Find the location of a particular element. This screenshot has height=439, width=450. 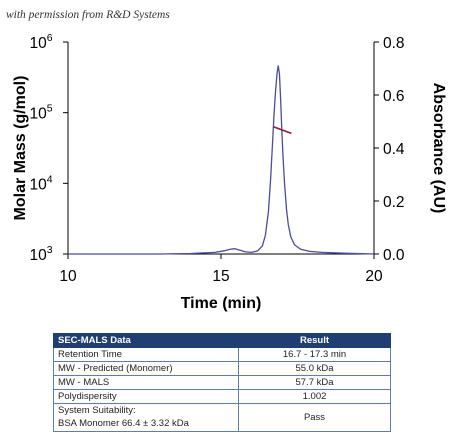

table-row: MW - MALS 57.7 kDa is located at coordinates (222, 382).